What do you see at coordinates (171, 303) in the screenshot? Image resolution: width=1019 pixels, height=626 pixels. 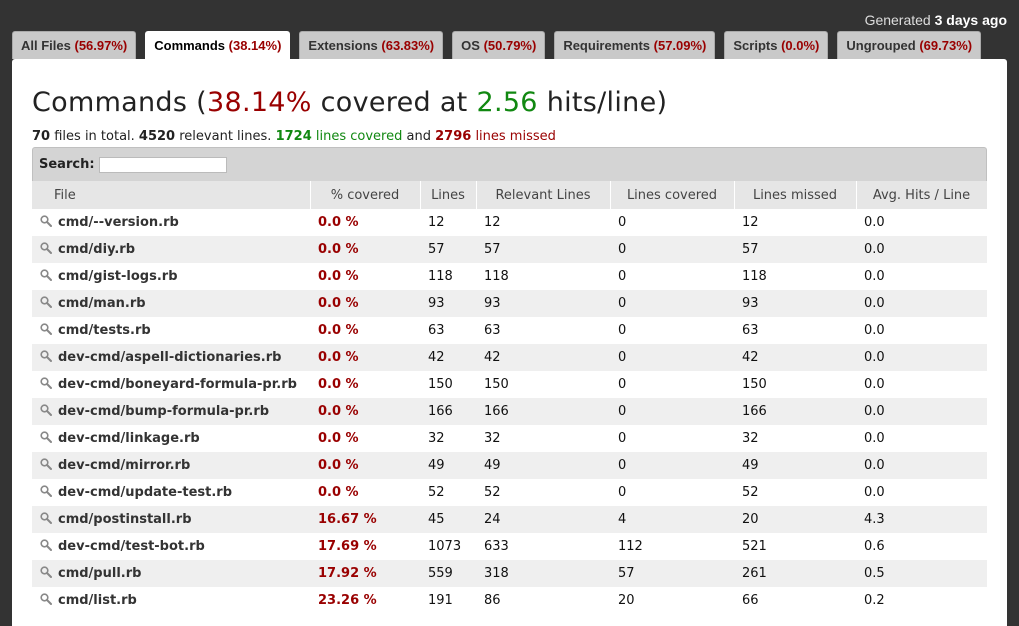 I see `file-link-cell: cmd/man.rb` at bounding box center [171, 303].